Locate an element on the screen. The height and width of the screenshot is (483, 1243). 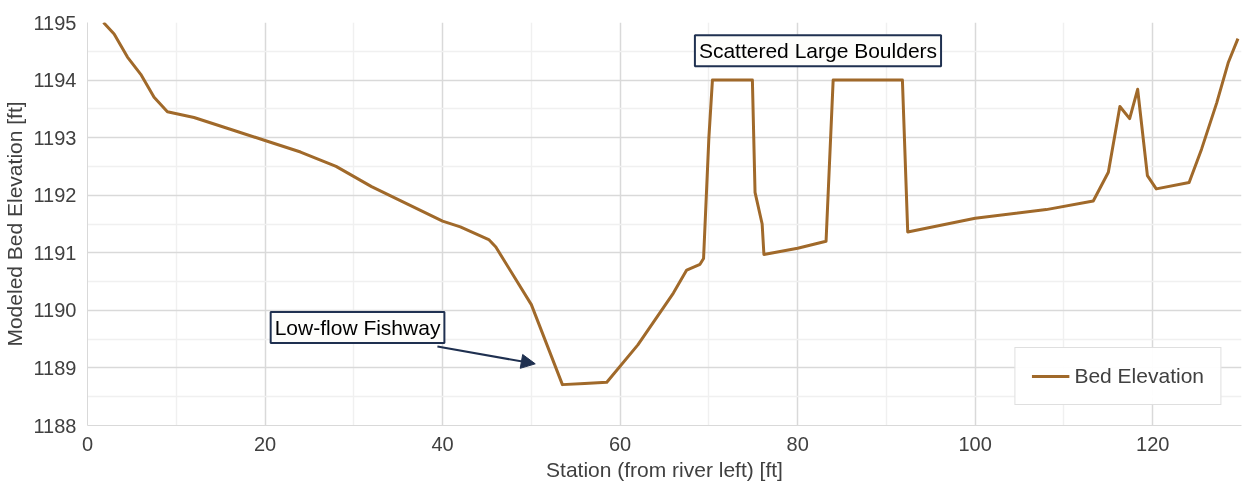
x-tick-label: 80 is located at coordinates (797, 443).